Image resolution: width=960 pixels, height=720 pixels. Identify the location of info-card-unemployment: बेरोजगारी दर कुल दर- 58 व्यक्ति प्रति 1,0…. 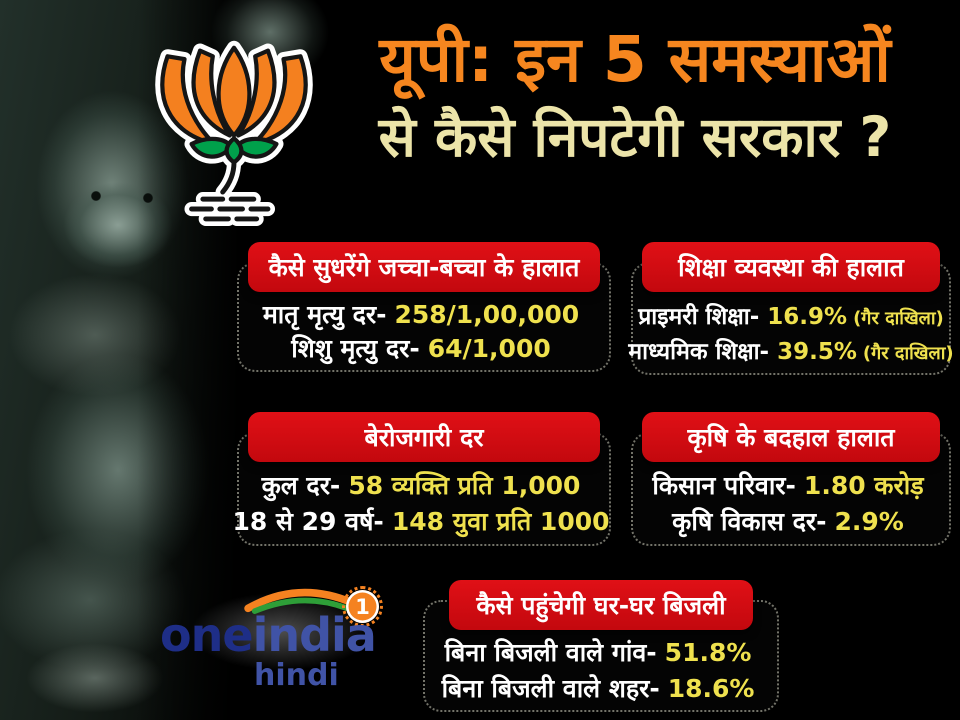
(421, 479).